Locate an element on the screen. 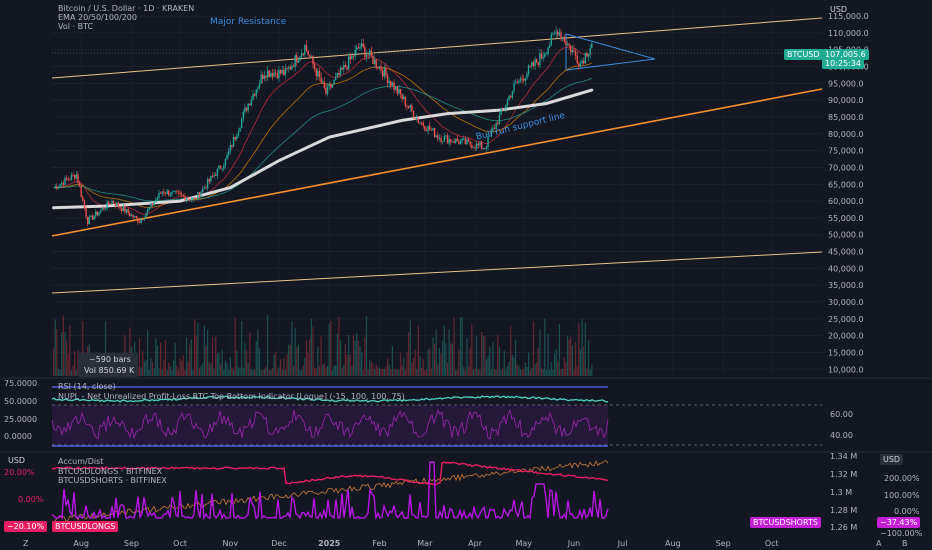 This screenshot has height=550, width=932. ema-legend: EMA 20/50/100/200 is located at coordinates (97, 17).